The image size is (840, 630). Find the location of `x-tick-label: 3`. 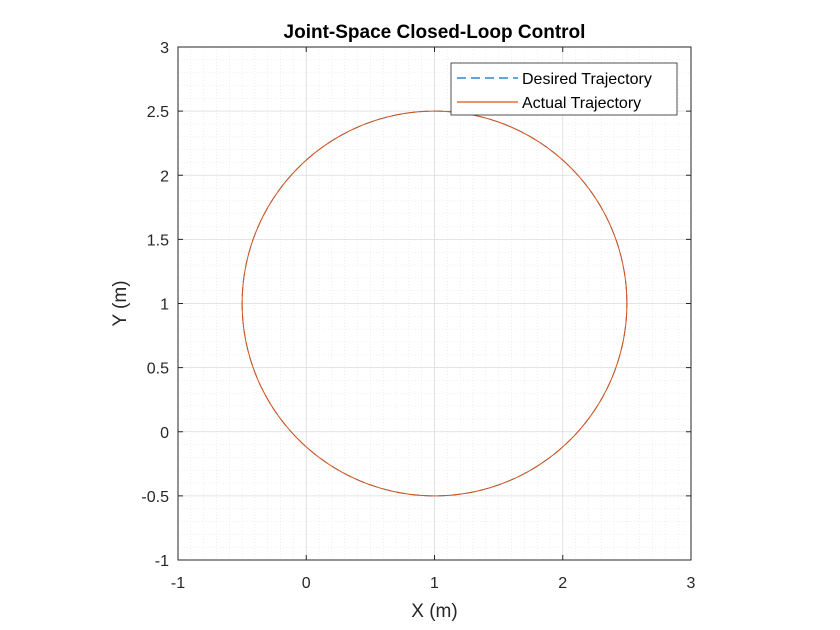

x-tick-label: 3 is located at coordinates (691, 583).